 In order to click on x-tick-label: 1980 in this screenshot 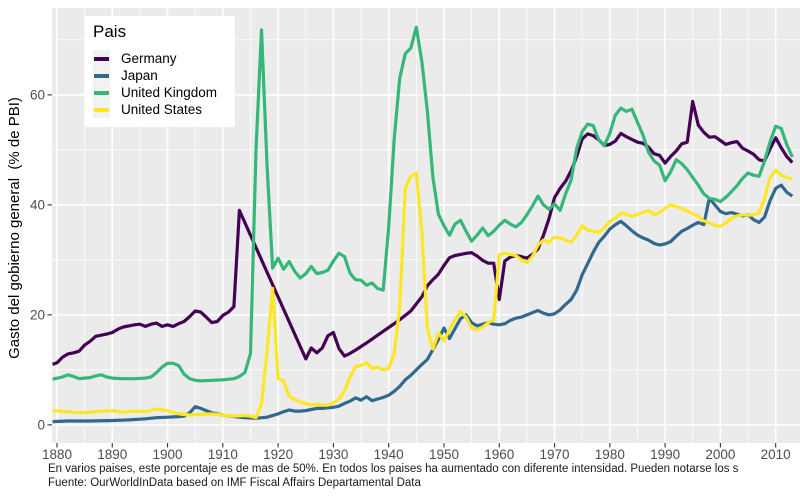, I will do `click(610, 454)`.